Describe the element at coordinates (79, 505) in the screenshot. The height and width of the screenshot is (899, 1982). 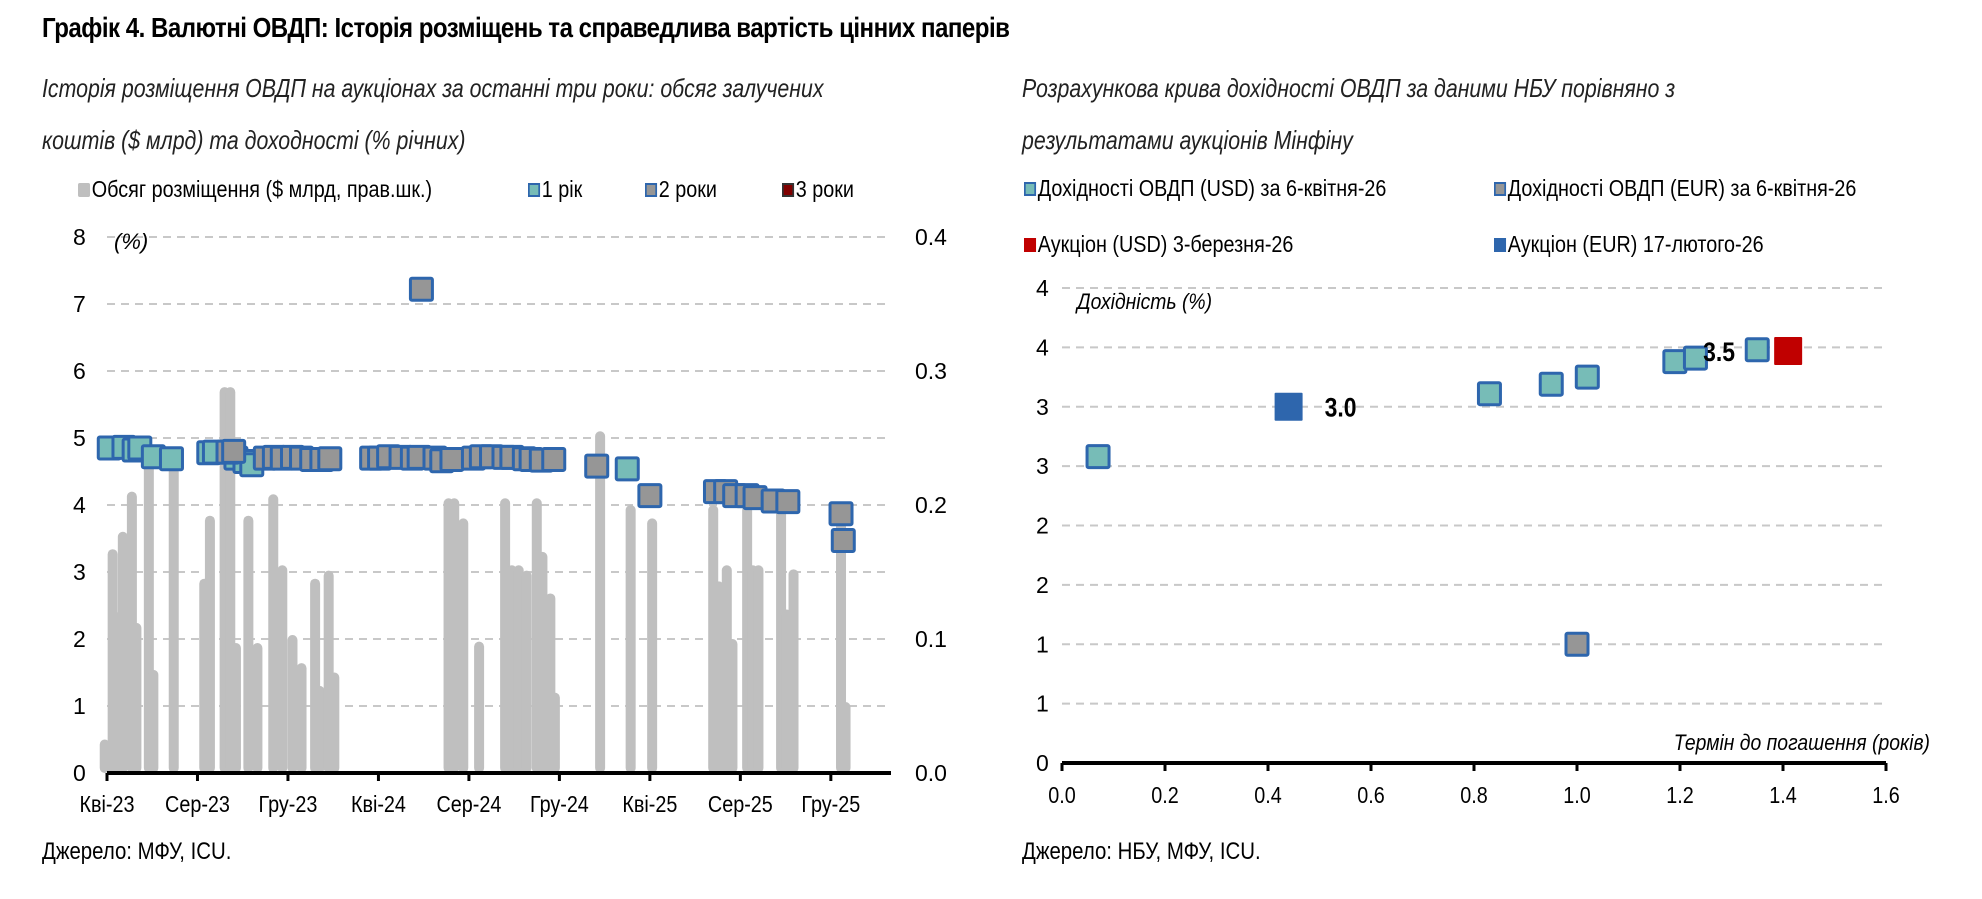
I see `left-y-tick-label: 4` at that location.